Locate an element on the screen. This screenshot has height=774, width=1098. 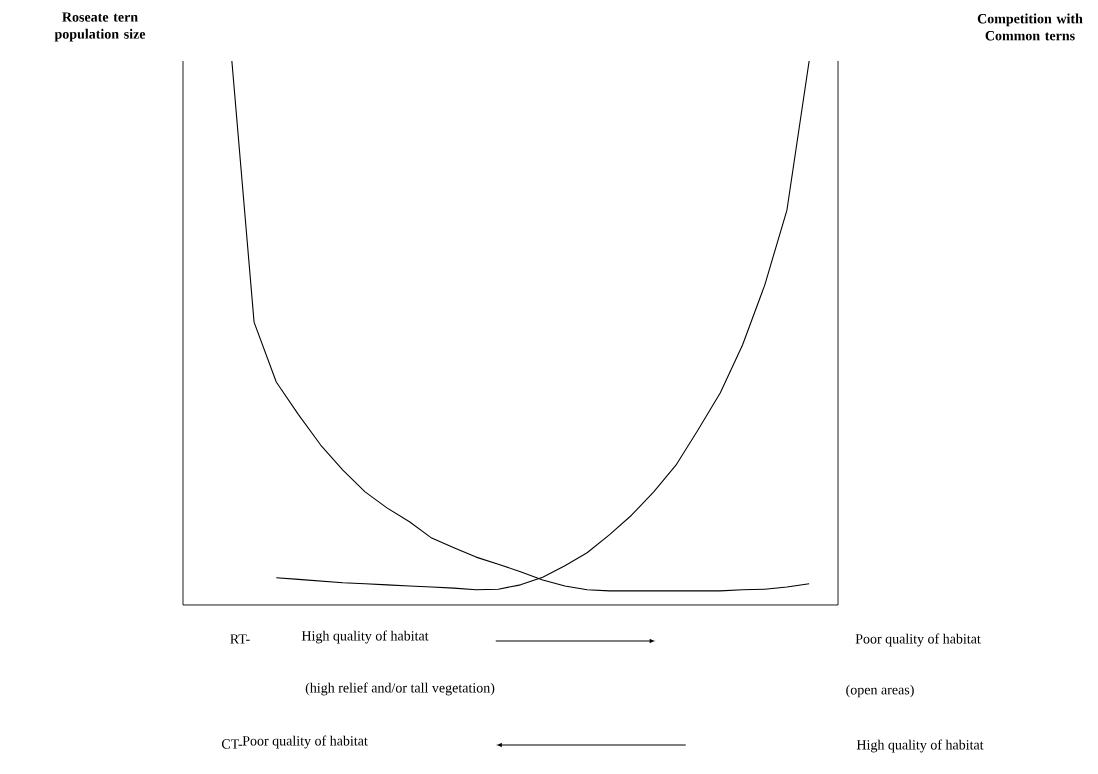
text: Roseate tern population size is located at coordinates (100, 27).